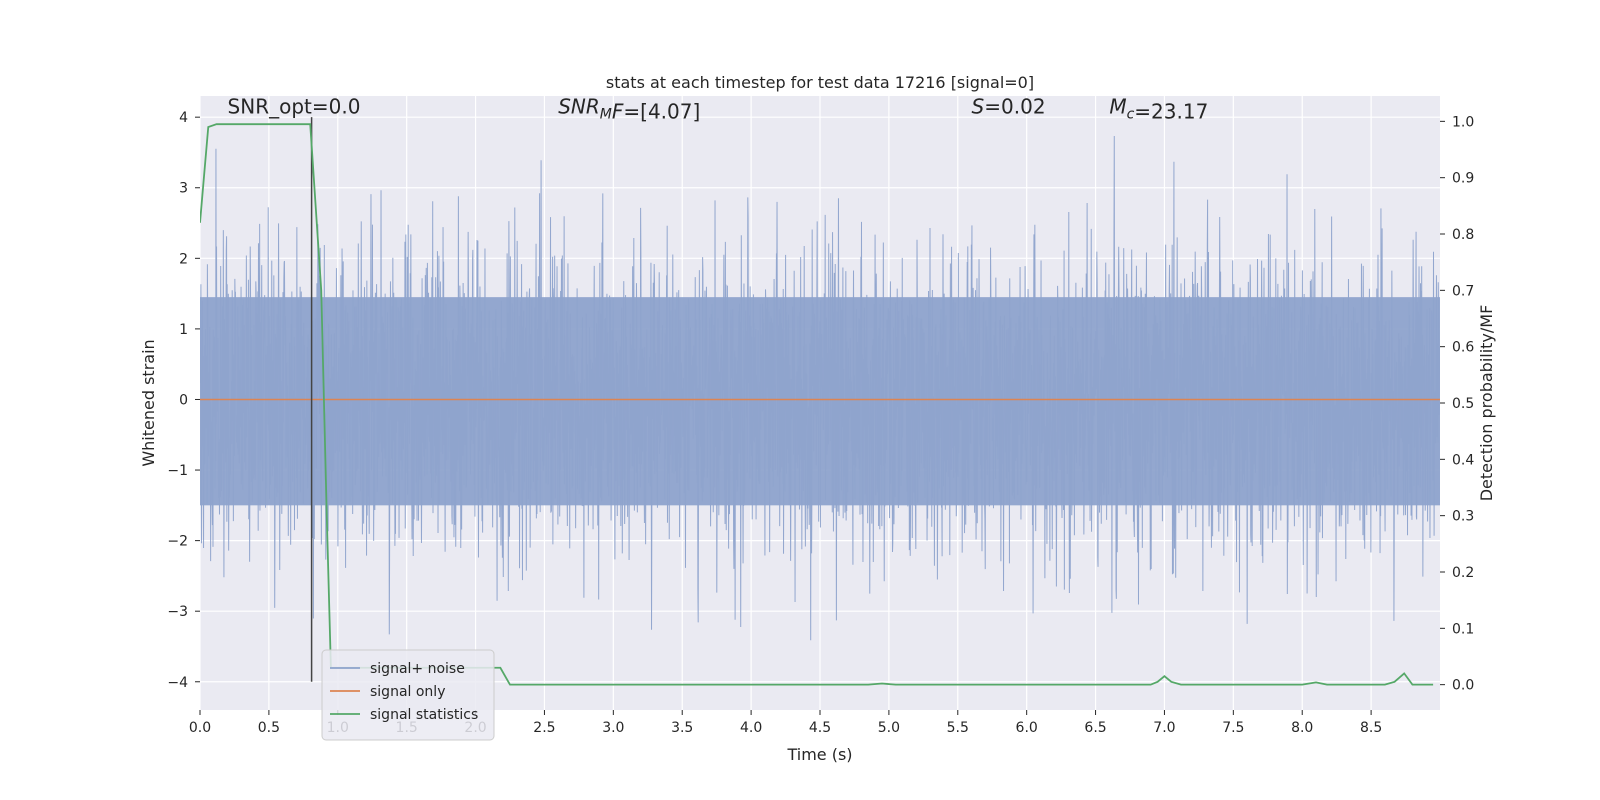 The image size is (1600, 800). What do you see at coordinates (148, 402) in the screenshot?
I see `y-axis-label: Whitened strain` at bounding box center [148, 402].